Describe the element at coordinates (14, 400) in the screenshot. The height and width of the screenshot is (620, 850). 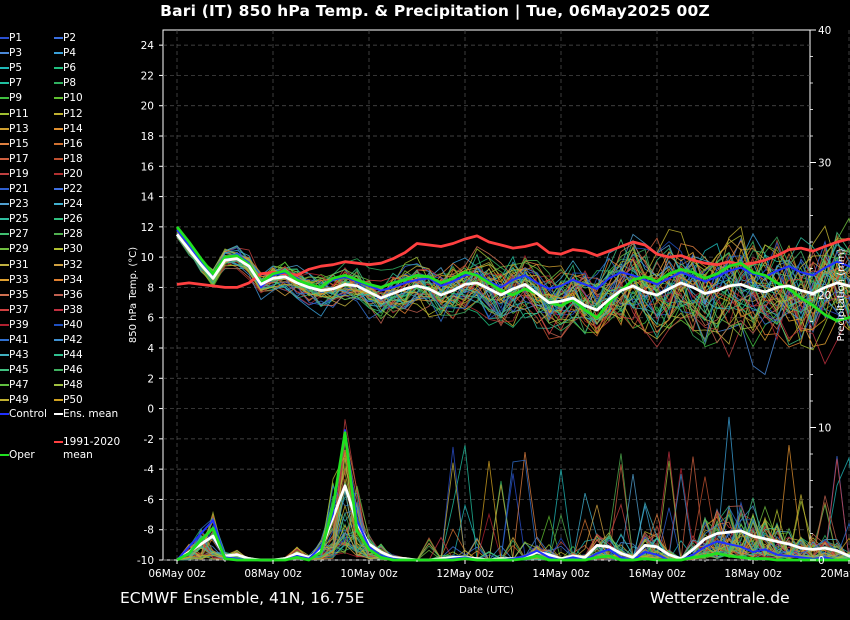
I see `legend-item: P49` at that location.